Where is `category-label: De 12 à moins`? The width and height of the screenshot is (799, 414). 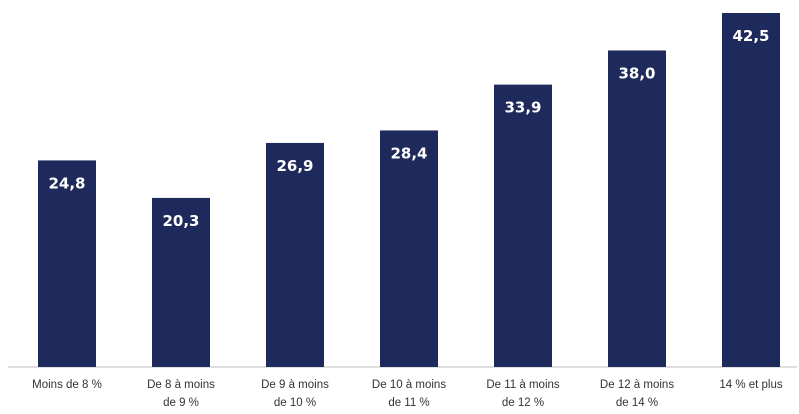 category-label: De 12 à moins is located at coordinates (637, 385).